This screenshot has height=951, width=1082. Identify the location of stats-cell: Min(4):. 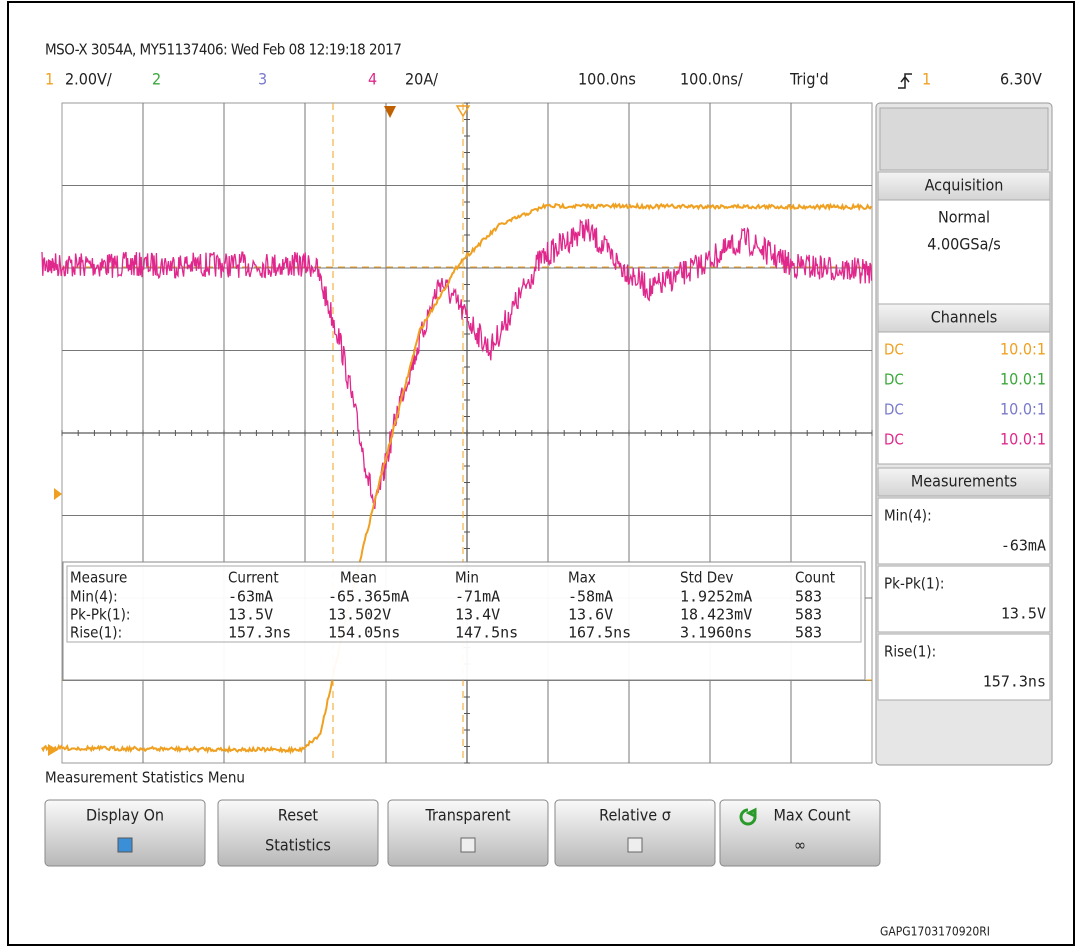
(94, 597).